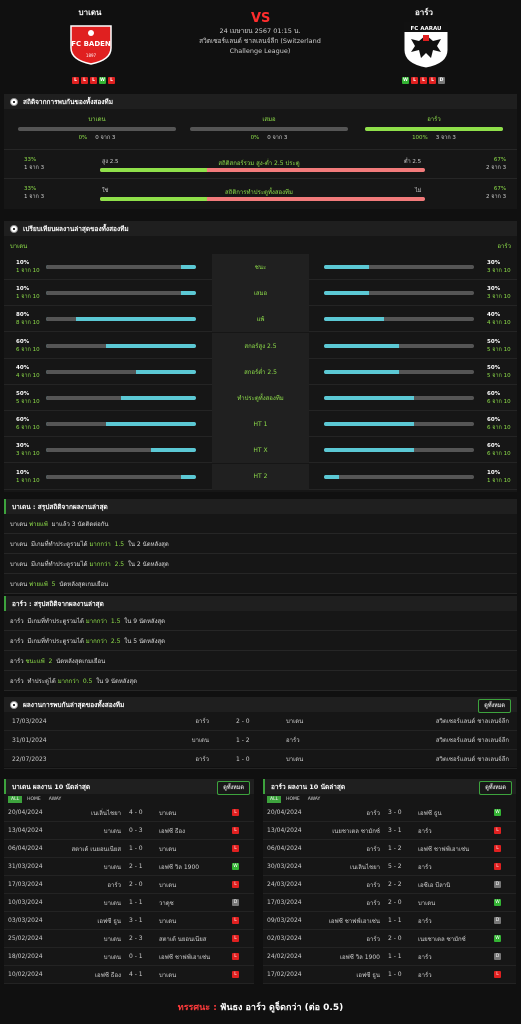 The width and height of the screenshot is (521, 1024). Describe the element at coordinates (106, 813) in the screenshot. I see `home-team: เนเลิ่นไชยา` at that location.